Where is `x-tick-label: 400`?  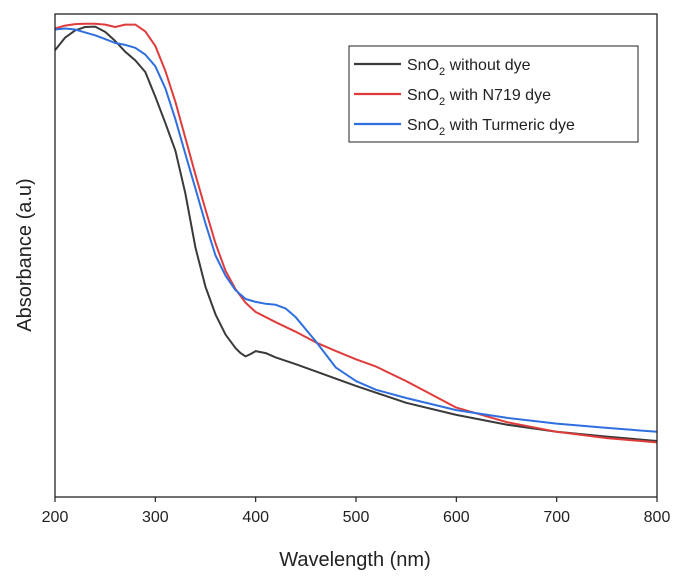 x-tick-label: 400 is located at coordinates (255, 517).